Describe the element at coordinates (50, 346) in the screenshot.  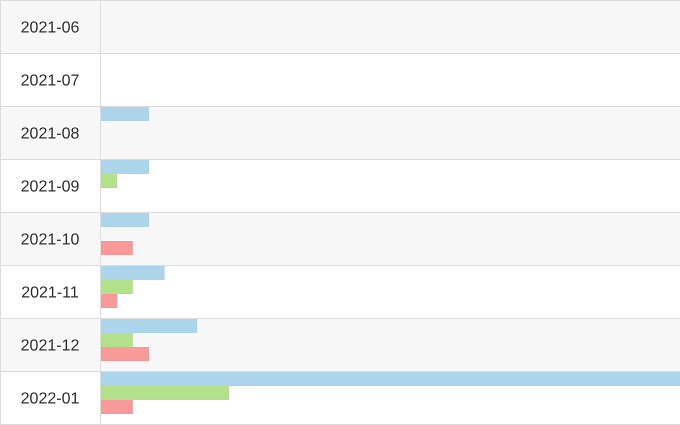
I see `y-tick-label: 2021-12` at that location.